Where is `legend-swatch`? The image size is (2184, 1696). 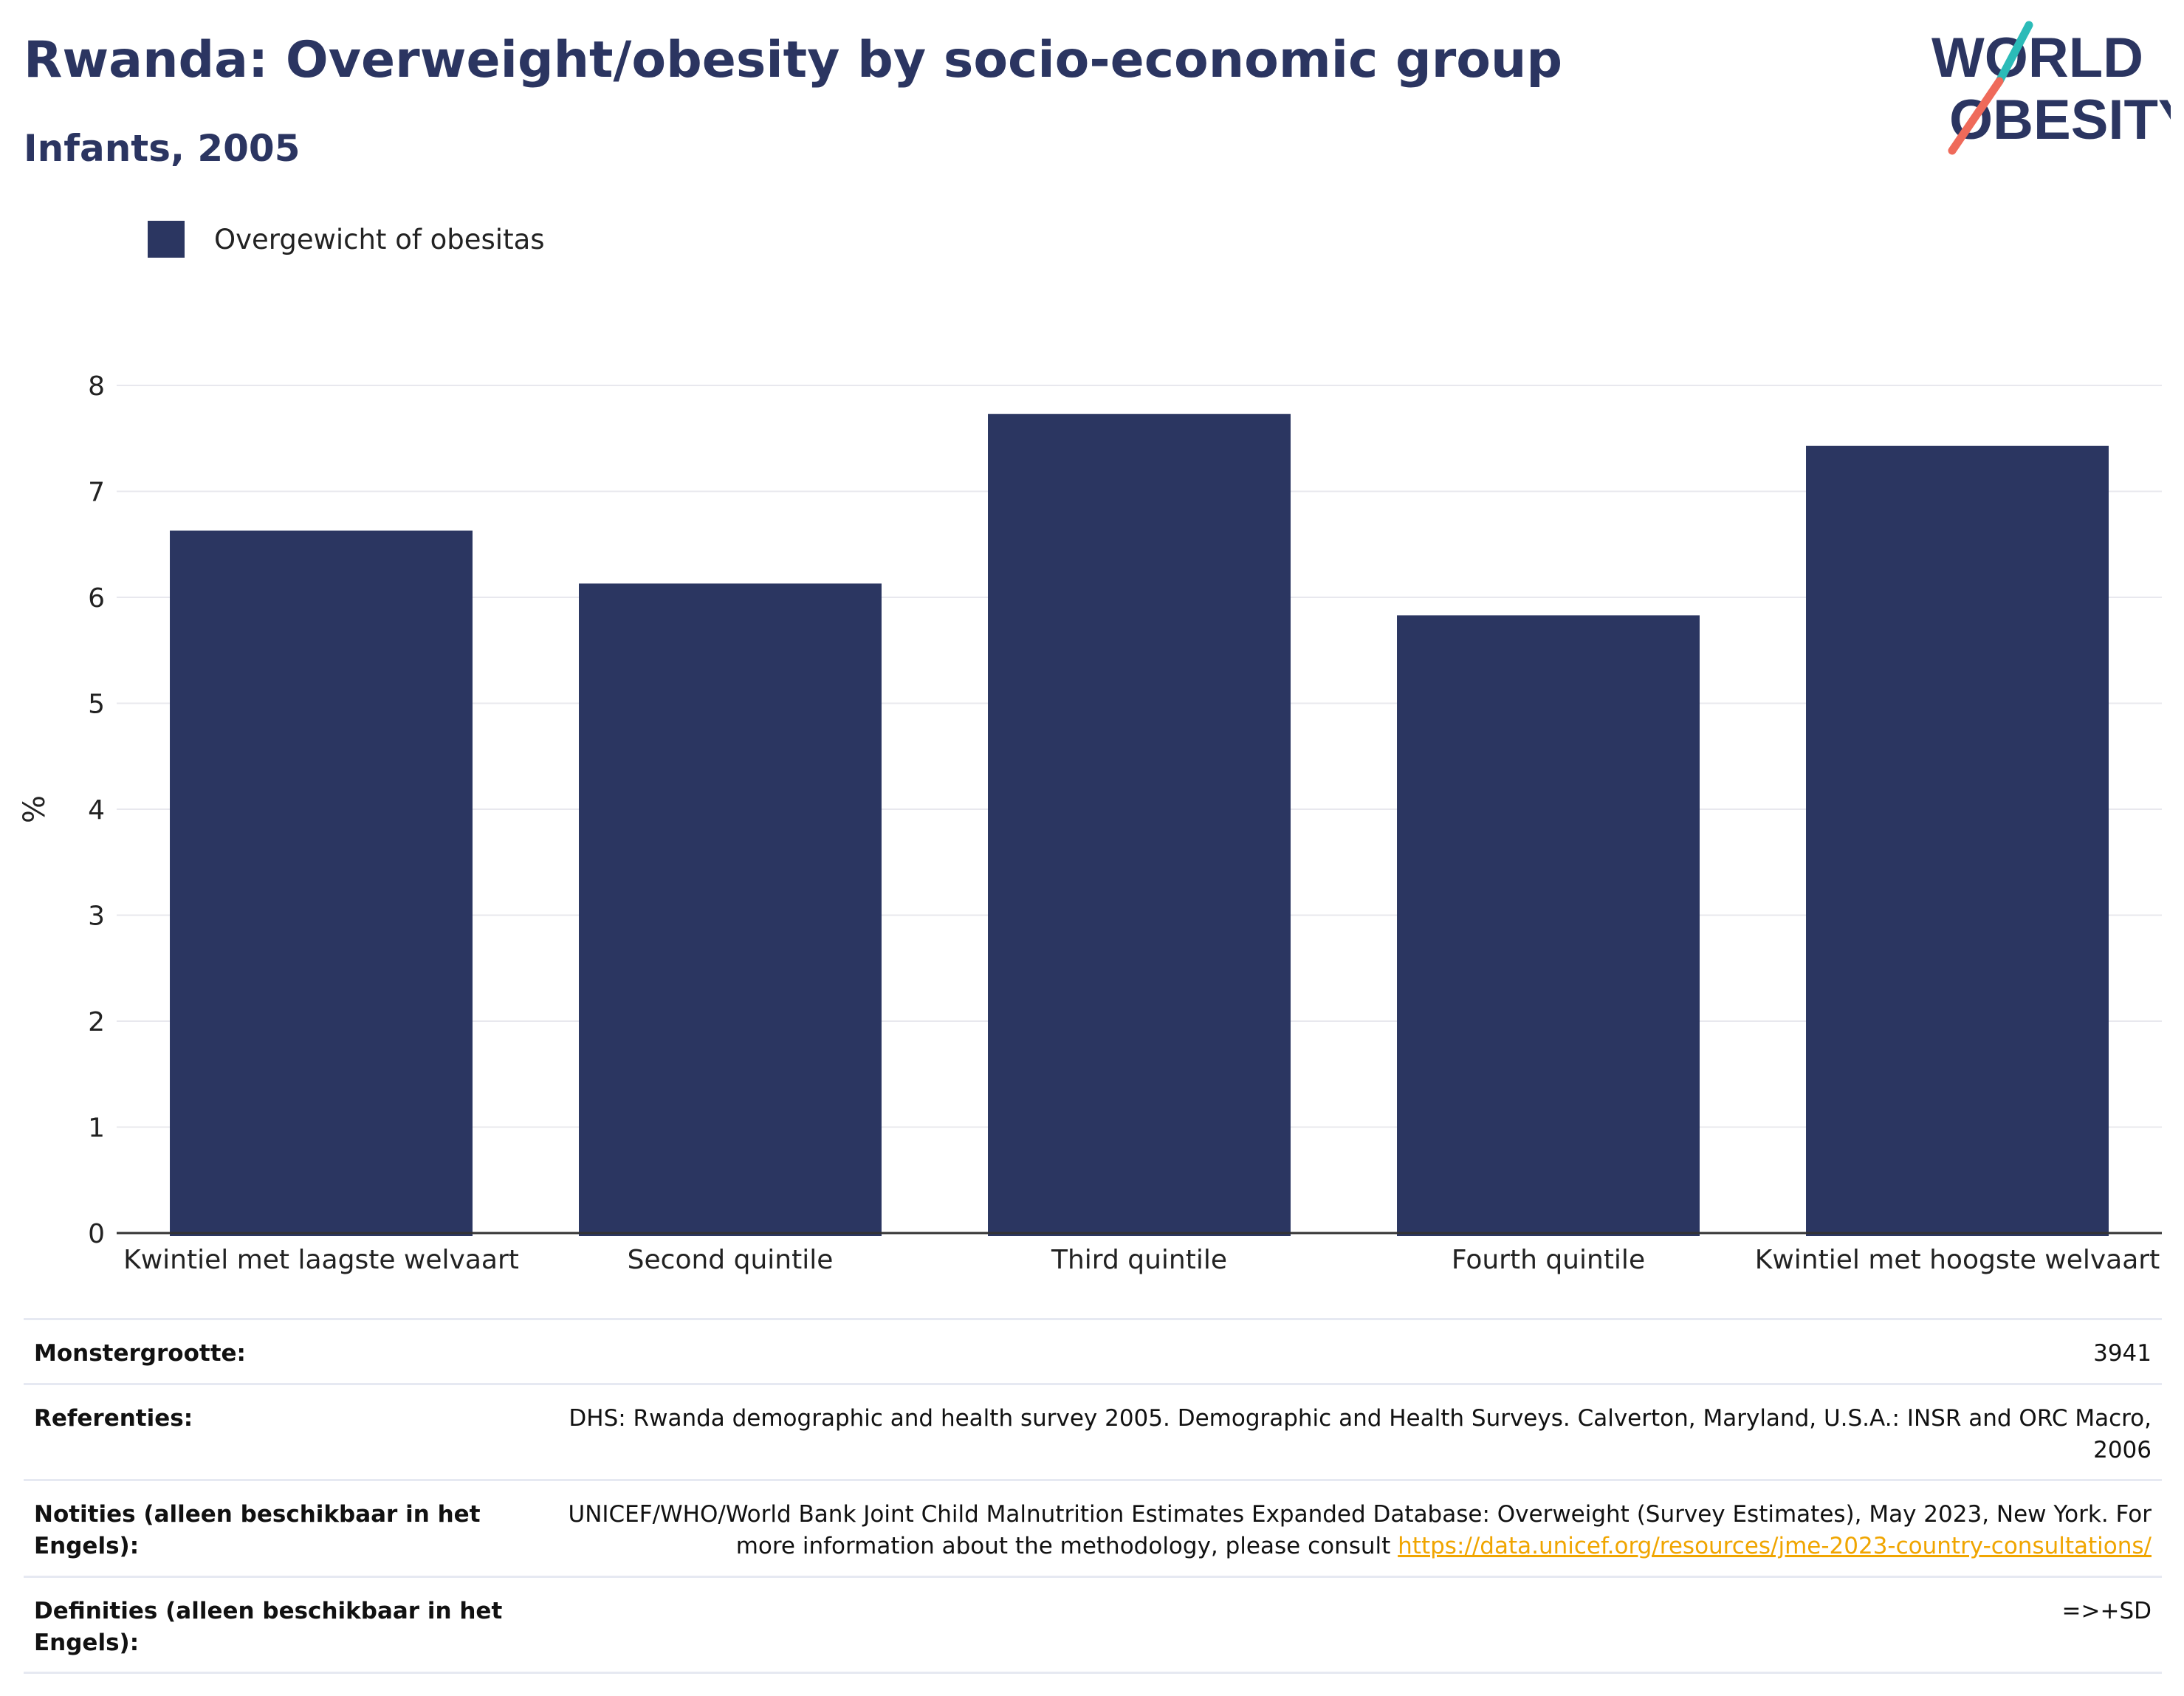
legend-swatch is located at coordinates (167, 239).